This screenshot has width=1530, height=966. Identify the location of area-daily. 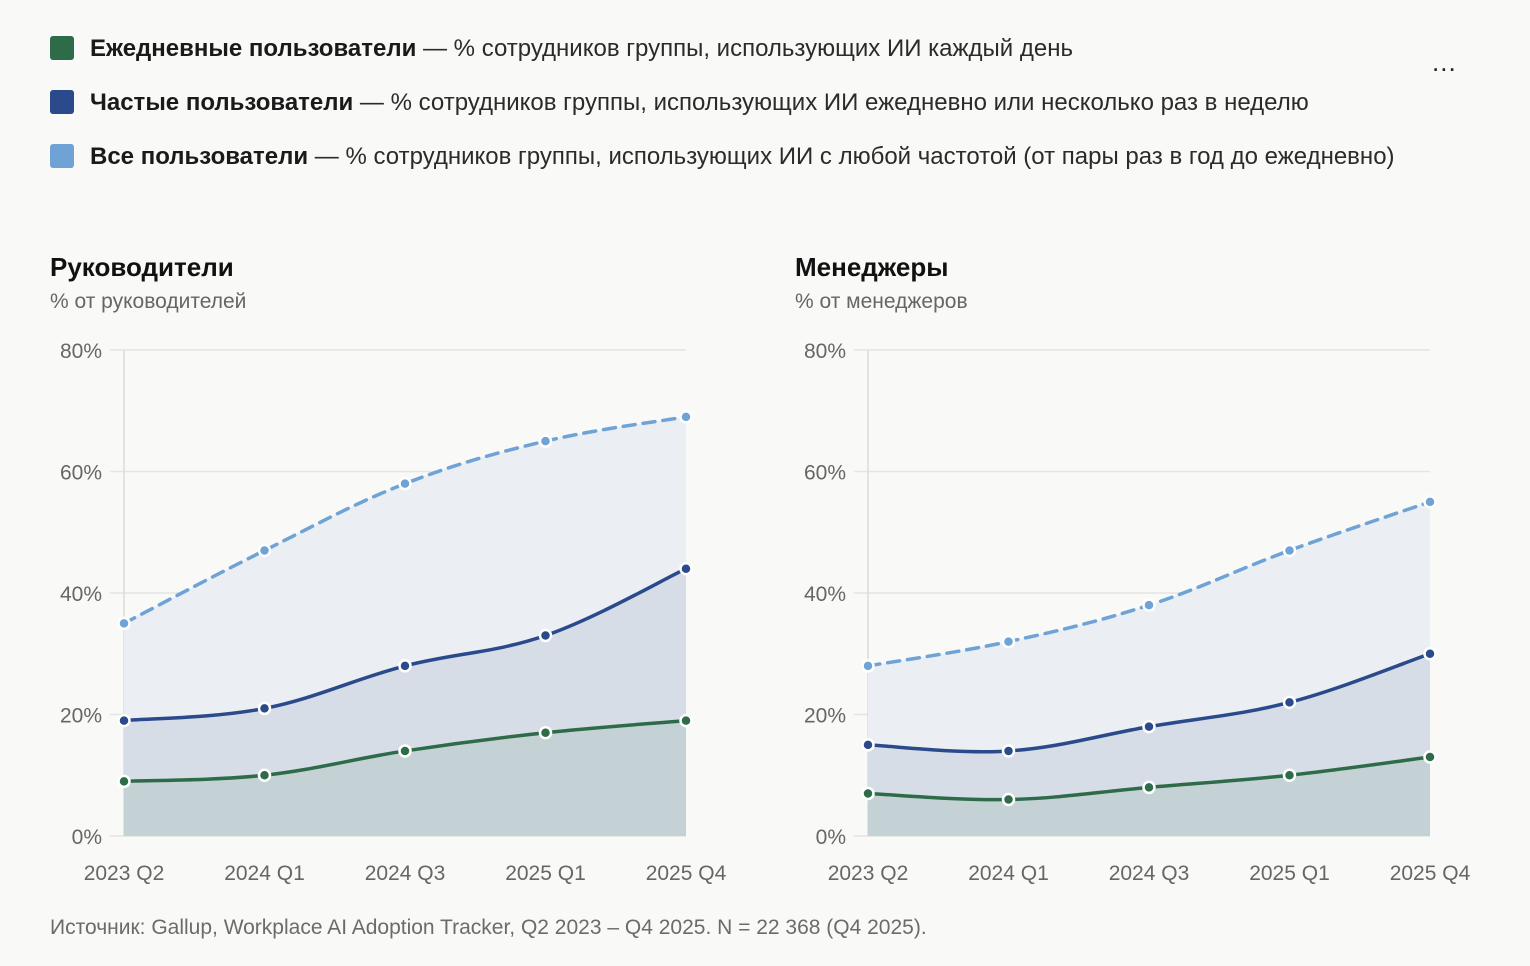
(405, 778).